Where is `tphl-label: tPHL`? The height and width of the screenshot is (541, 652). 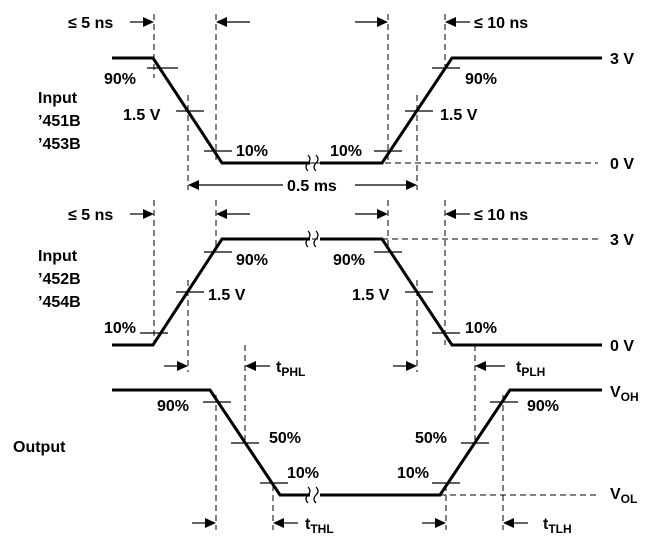
tphl-label: tPHL is located at coordinates (290, 369).